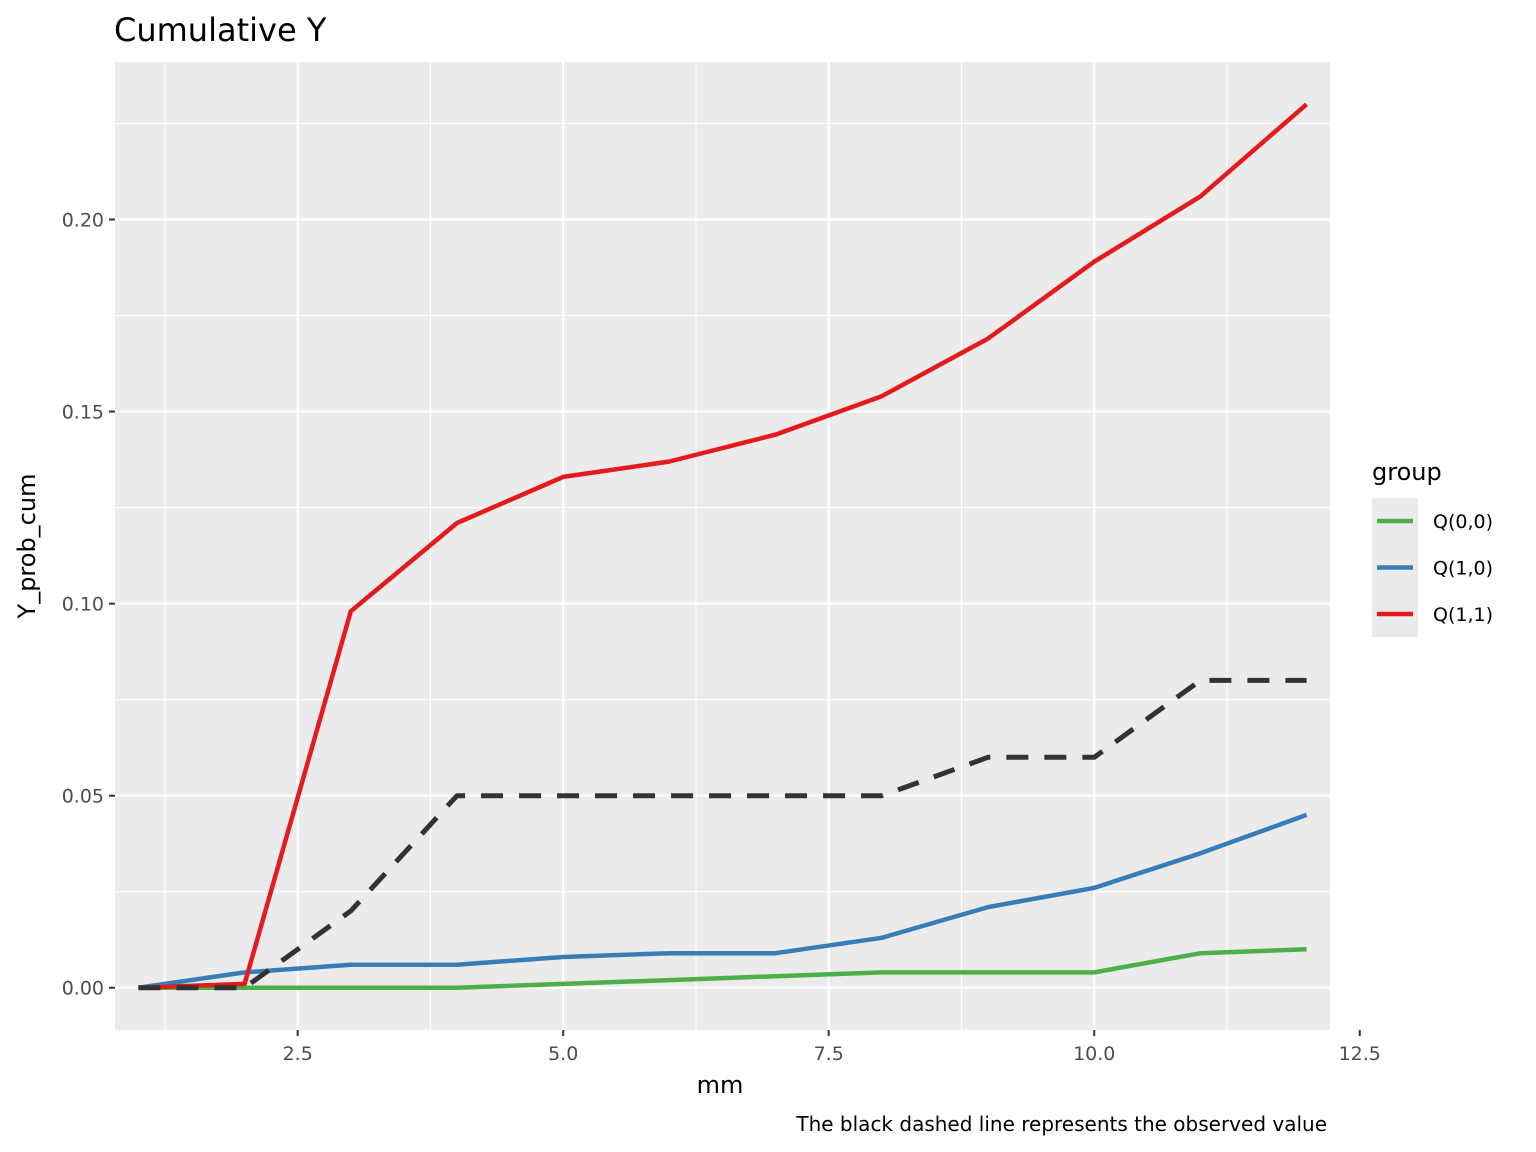 The height and width of the screenshot is (1152, 1536). What do you see at coordinates (27, 547) in the screenshot?
I see `y-axis-title: Y_prob_cum` at bounding box center [27, 547].